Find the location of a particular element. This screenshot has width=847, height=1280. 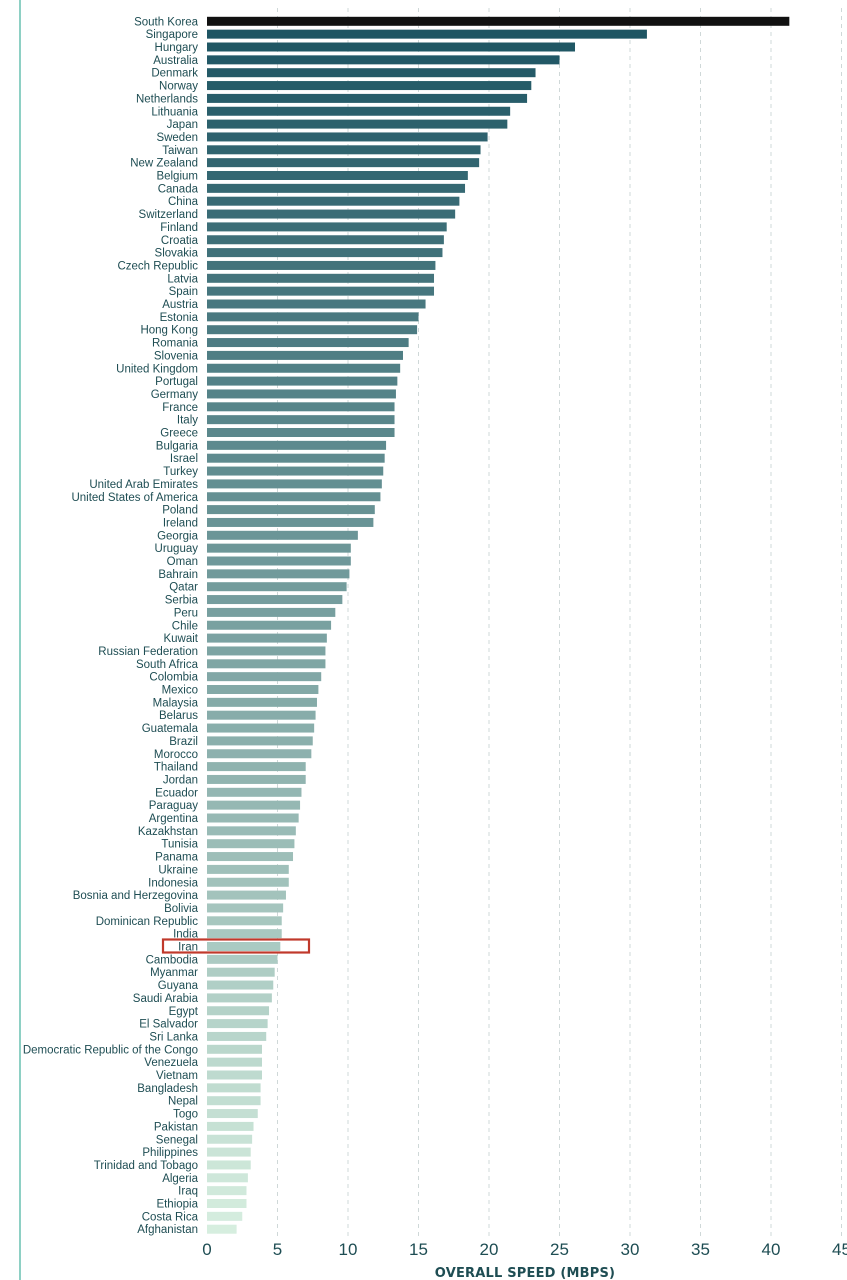

country-label: Cambodia is located at coordinates (172, 960).